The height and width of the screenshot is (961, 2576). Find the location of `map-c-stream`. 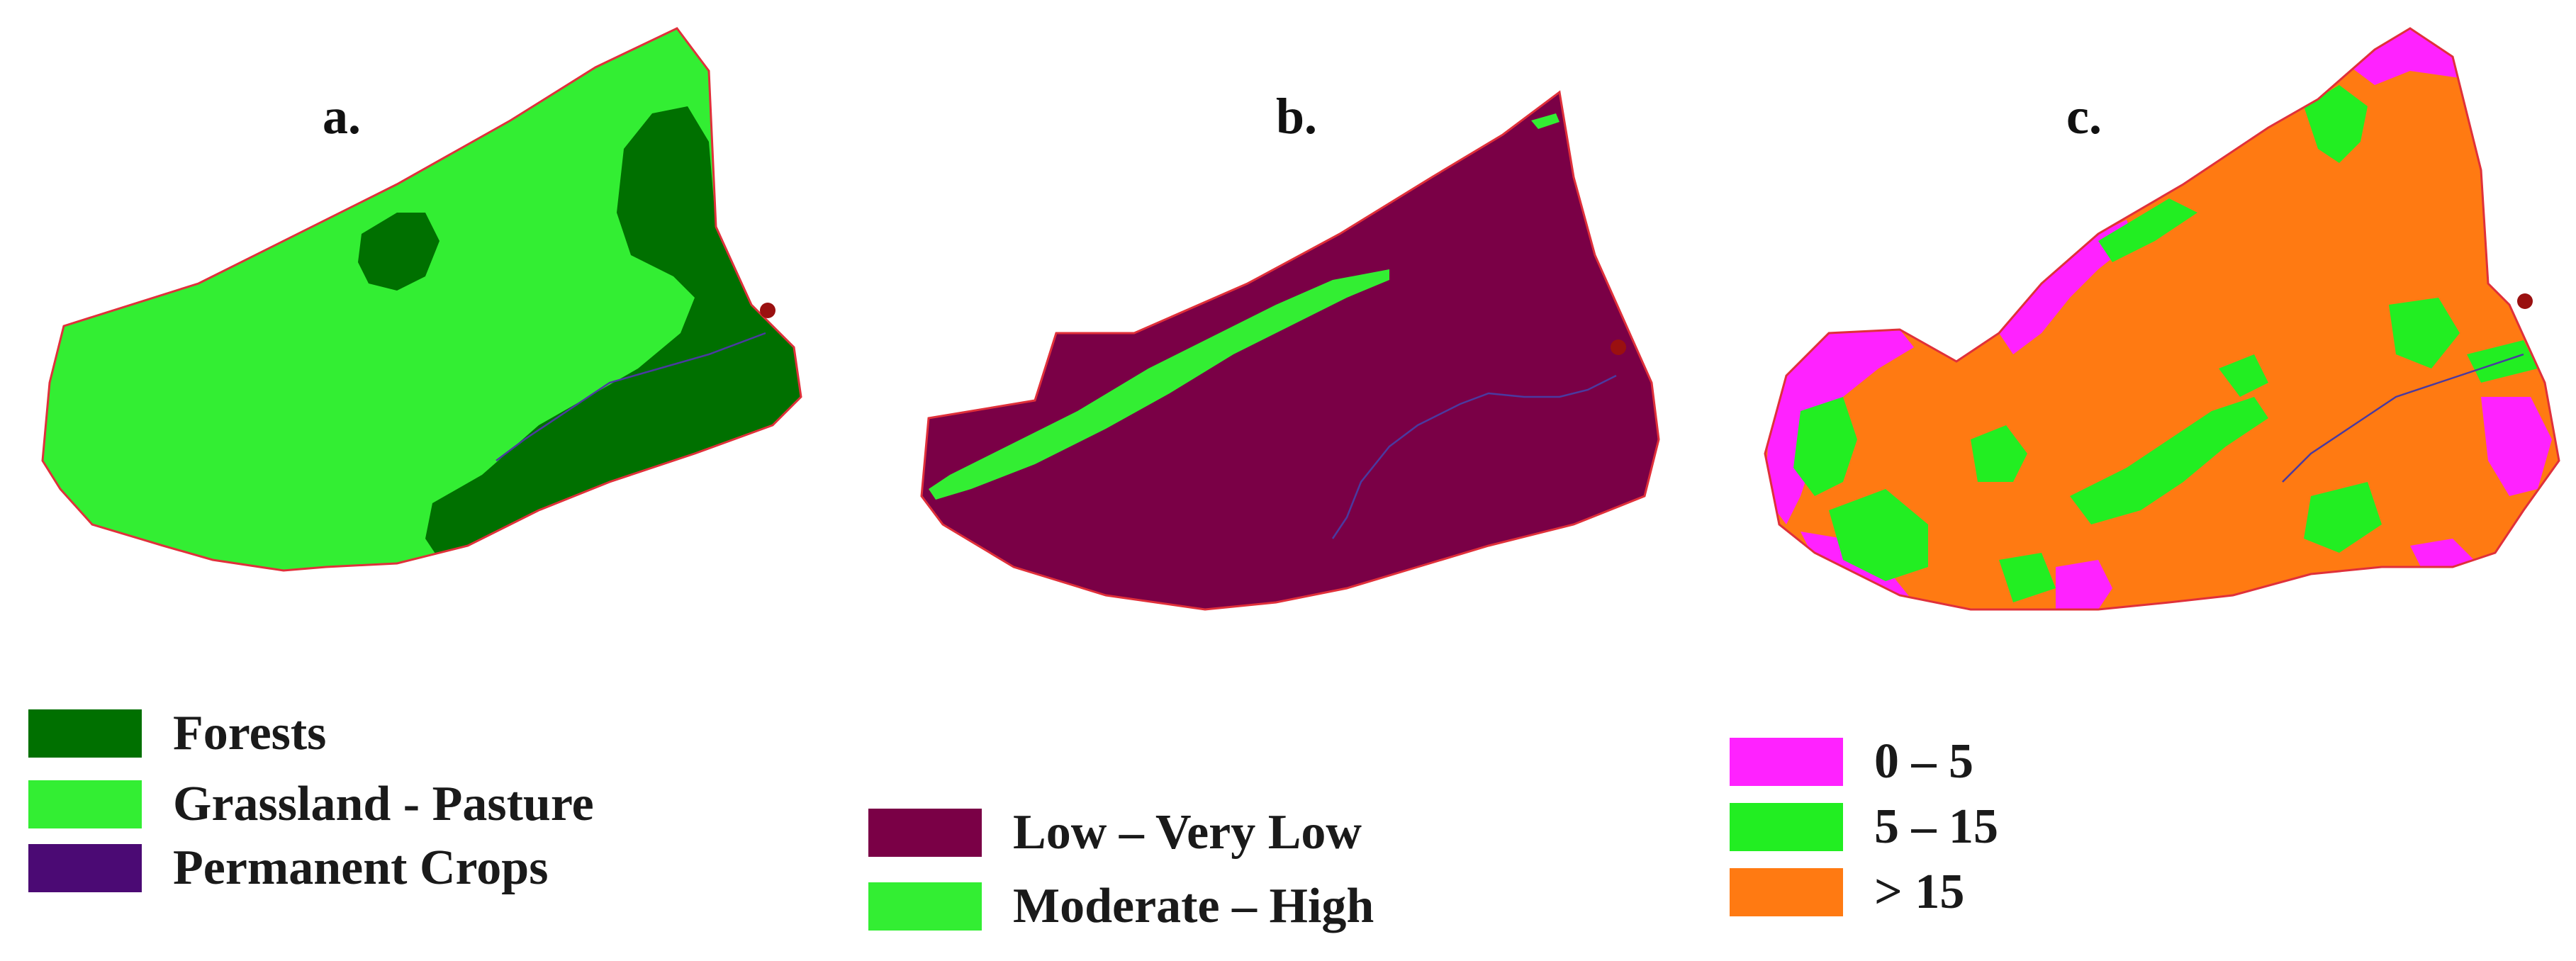

map-c-stream is located at coordinates (2403, 418).